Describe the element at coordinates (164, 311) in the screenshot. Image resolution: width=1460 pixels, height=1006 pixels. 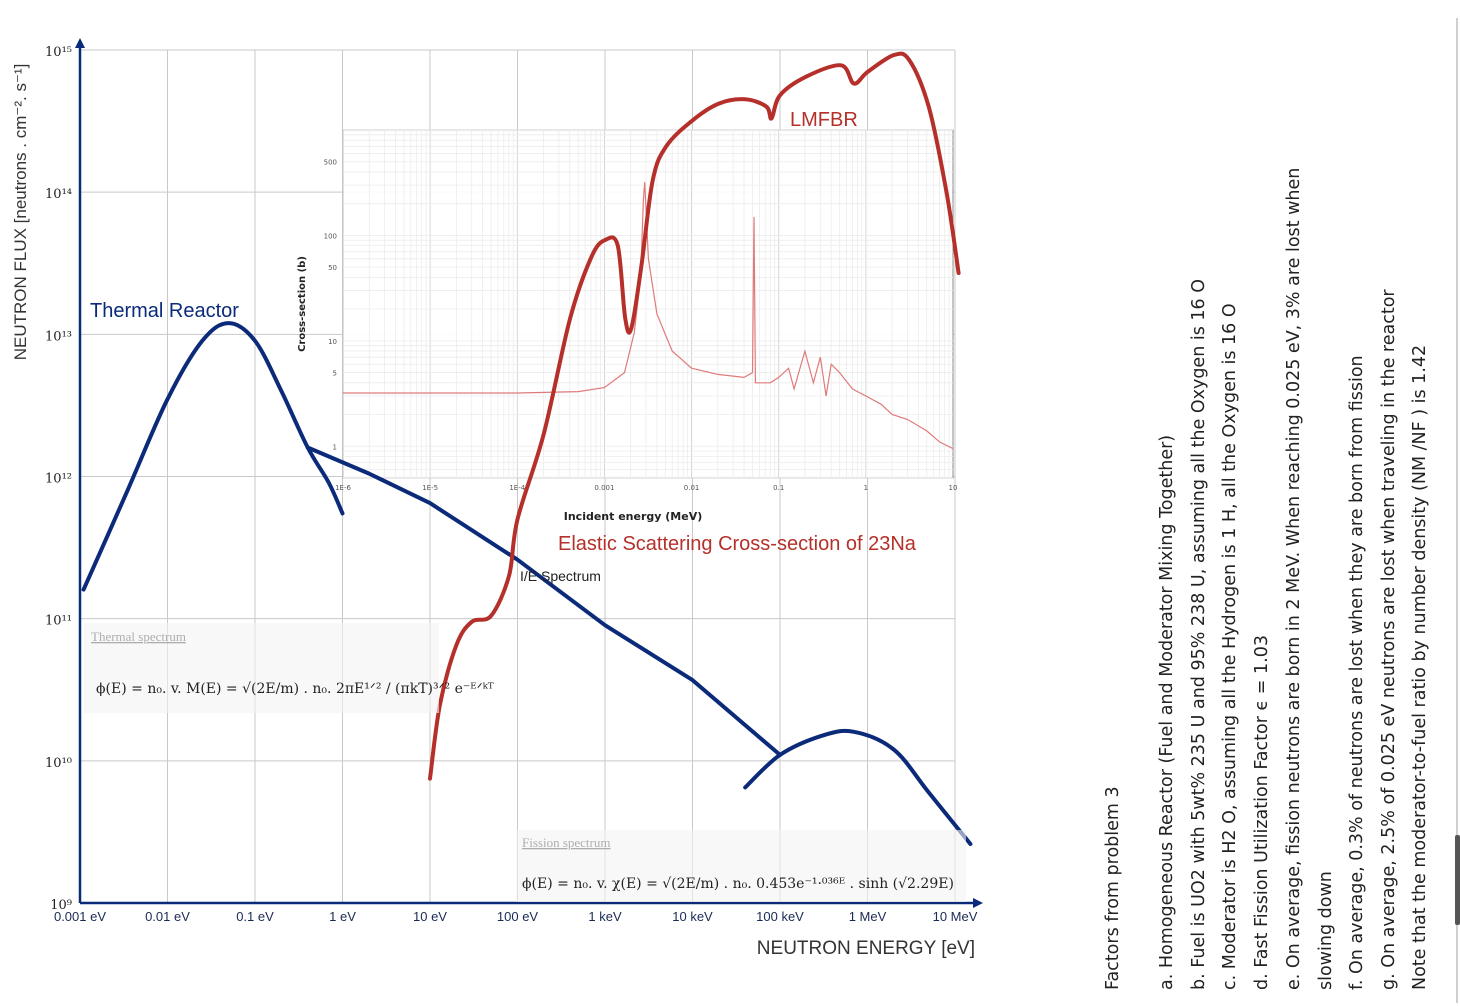
I see `annotation-thermal-reactor: Thermal Reactor` at that location.